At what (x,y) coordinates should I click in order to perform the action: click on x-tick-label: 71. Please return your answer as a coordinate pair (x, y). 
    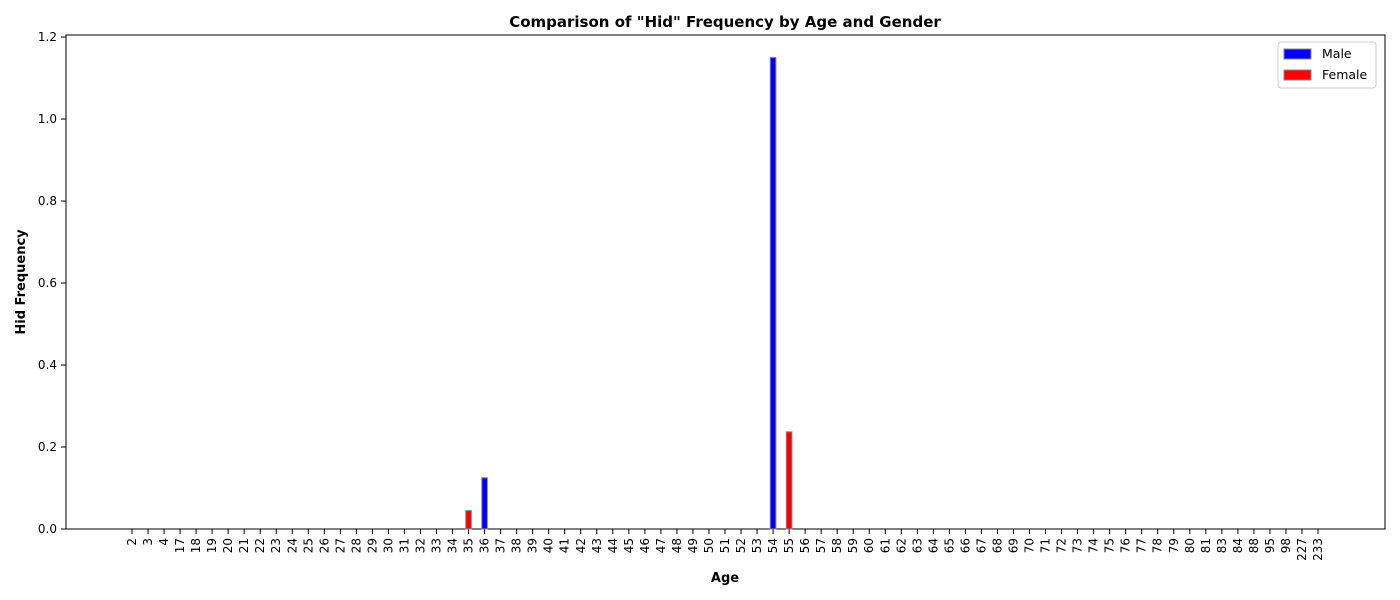
    Looking at the image, I should click on (1046, 545).